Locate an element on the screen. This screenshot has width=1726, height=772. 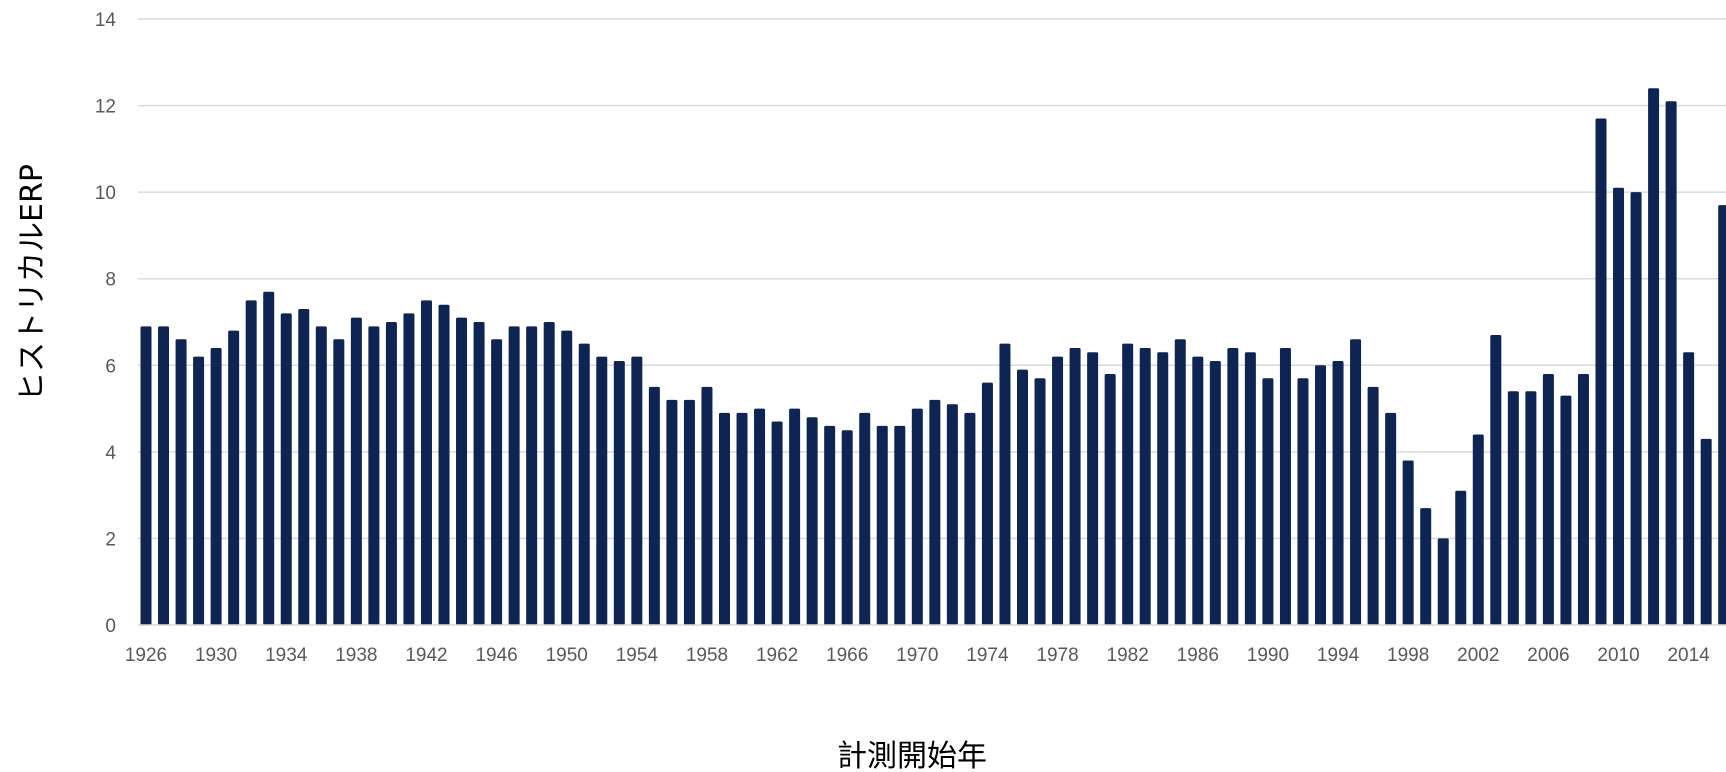
x-tick-label: 2010 is located at coordinates (1618, 655).